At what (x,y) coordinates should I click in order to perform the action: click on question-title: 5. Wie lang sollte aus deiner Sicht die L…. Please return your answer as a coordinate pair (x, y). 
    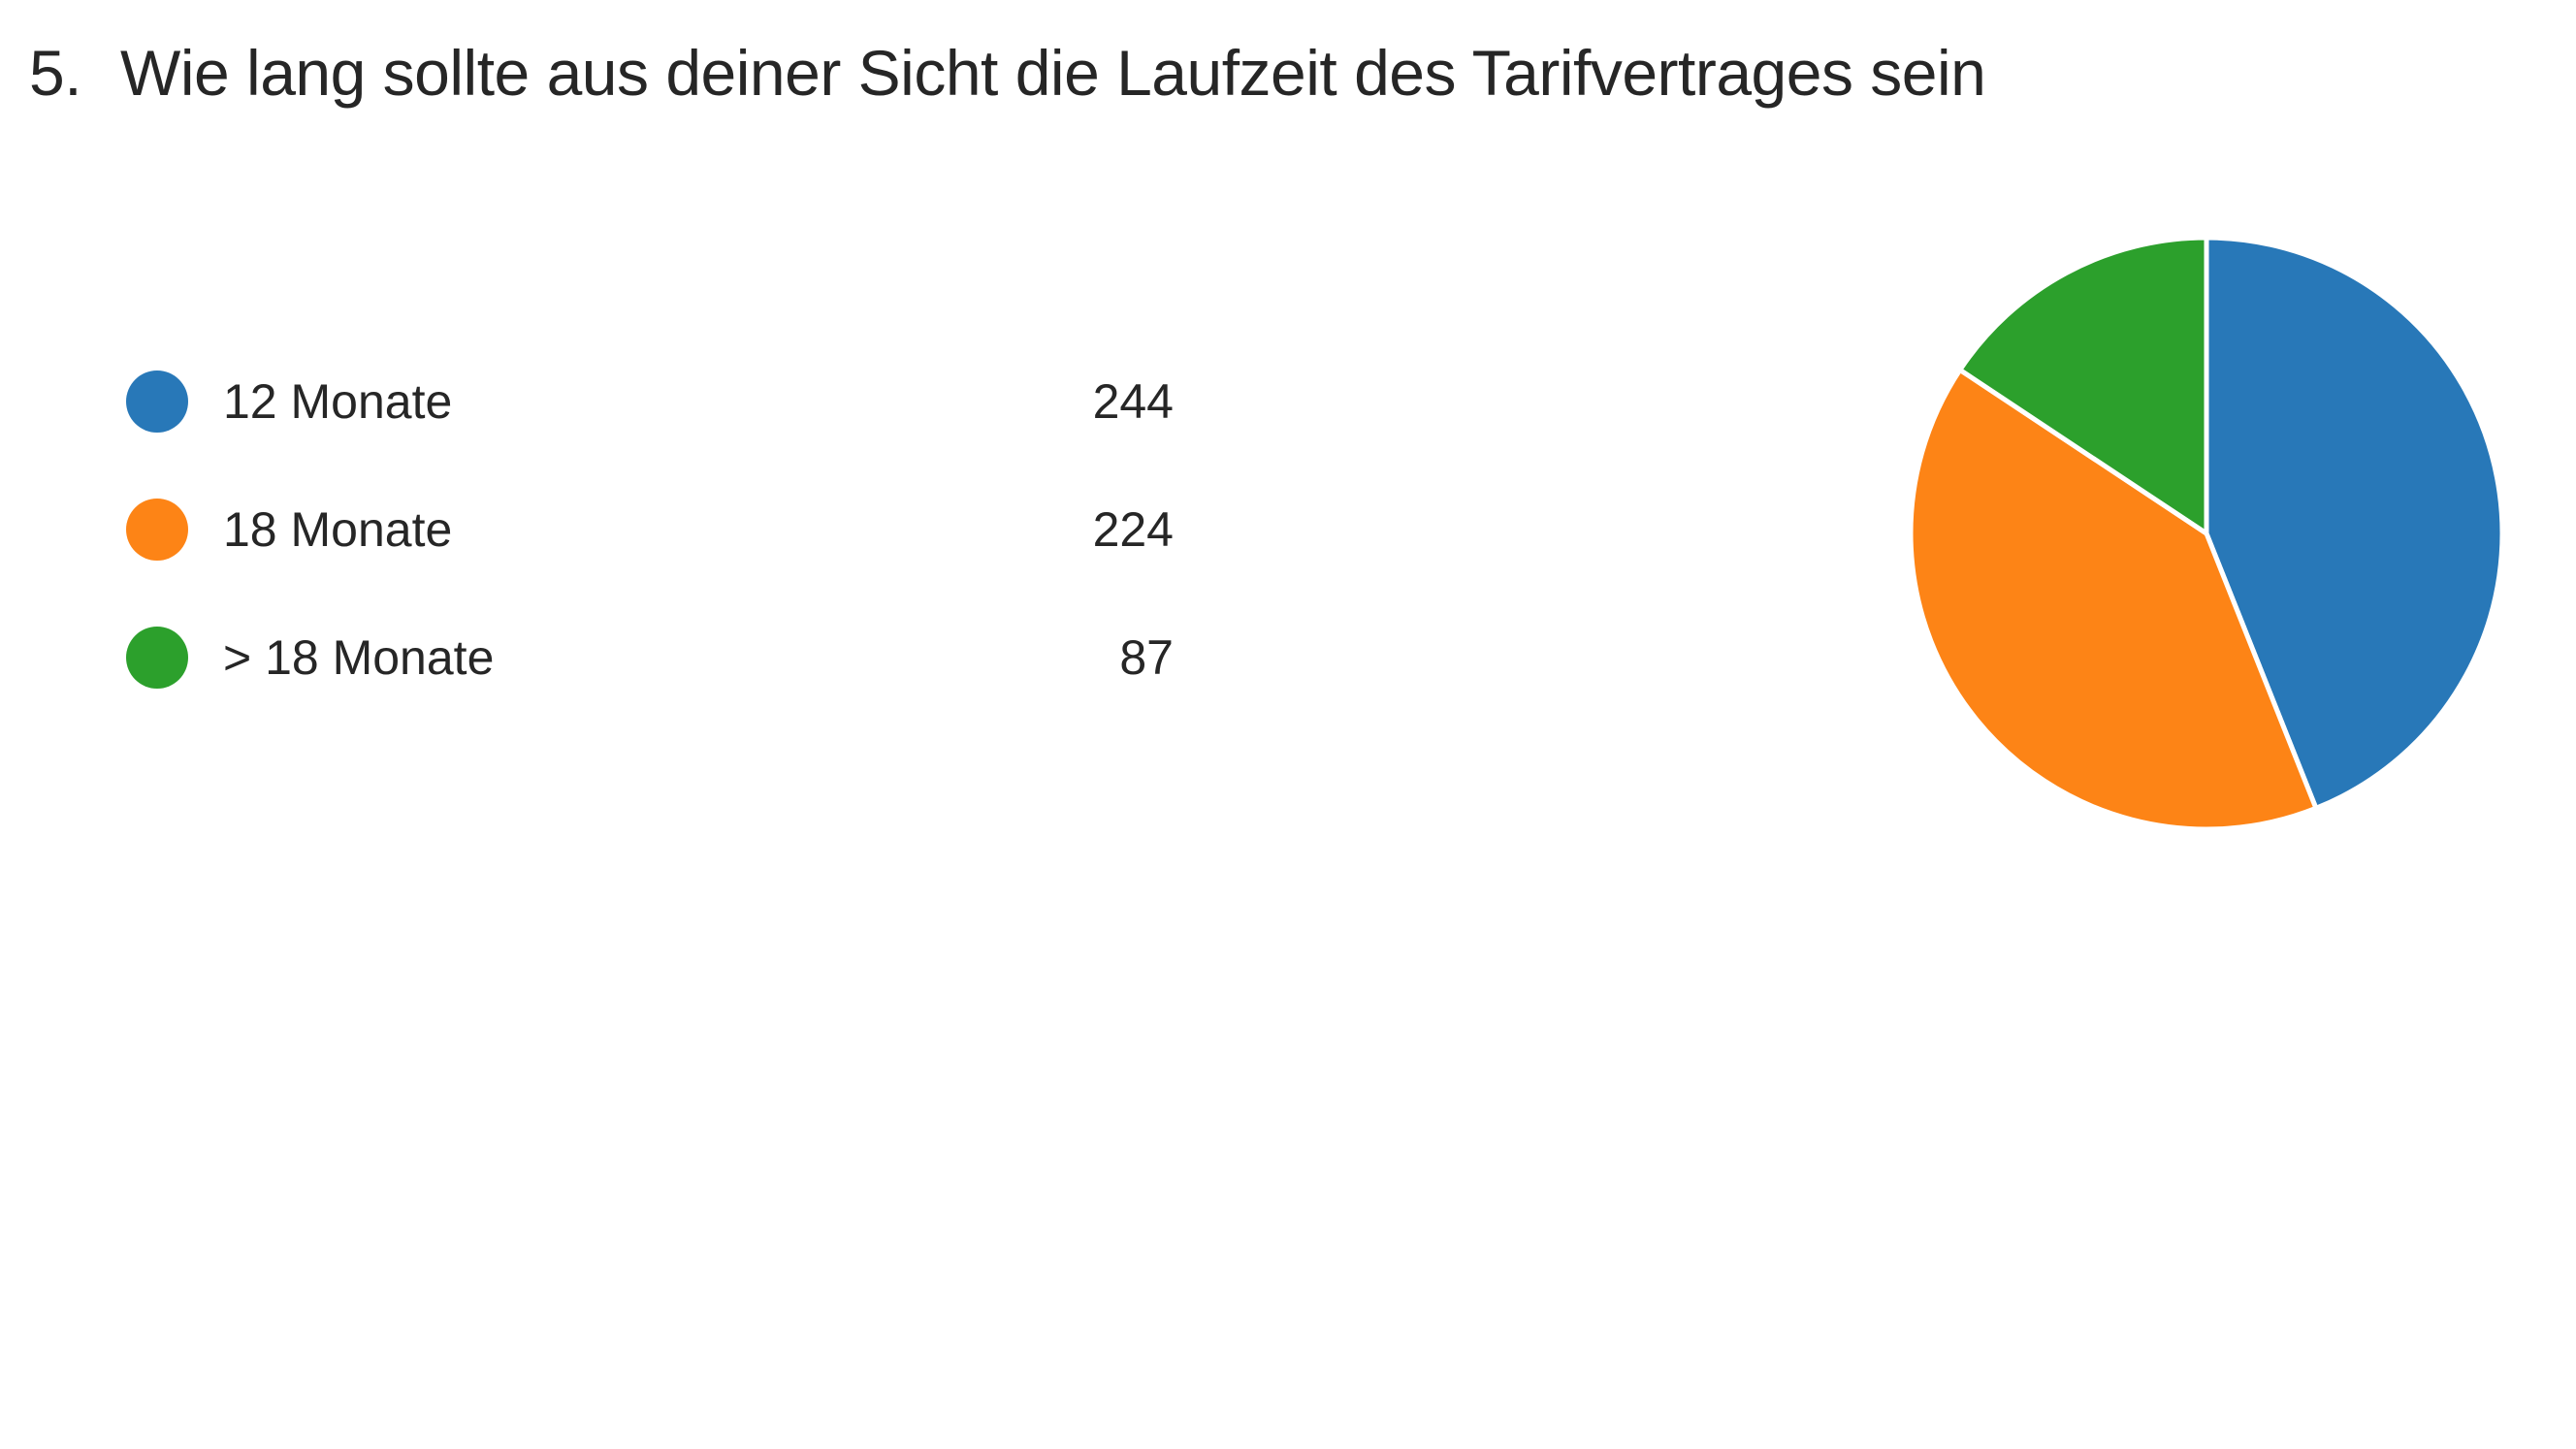
    Looking at the image, I should click on (1007, 72).